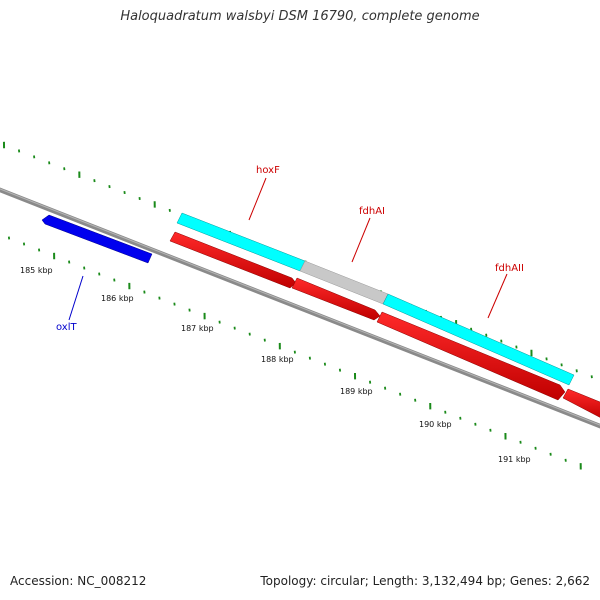 The height and width of the screenshot is (600, 600). Describe the element at coordinates (581, 404) in the screenshot. I see `cds-next-arrow` at that location.